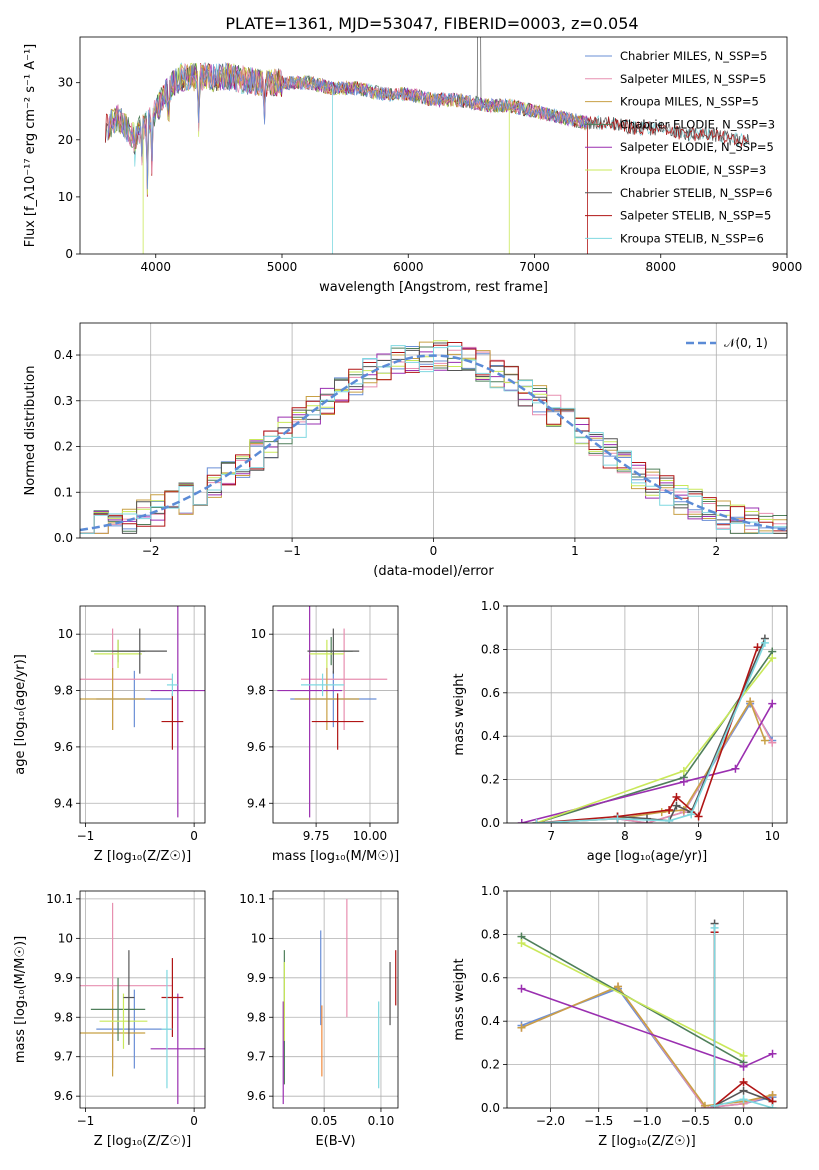 This screenshot has width=819, height=1170. What do you see at coordinates (534, 267) in the screenshot?
I see `tick-label-x: 7000` at bounding box center [534, 267].